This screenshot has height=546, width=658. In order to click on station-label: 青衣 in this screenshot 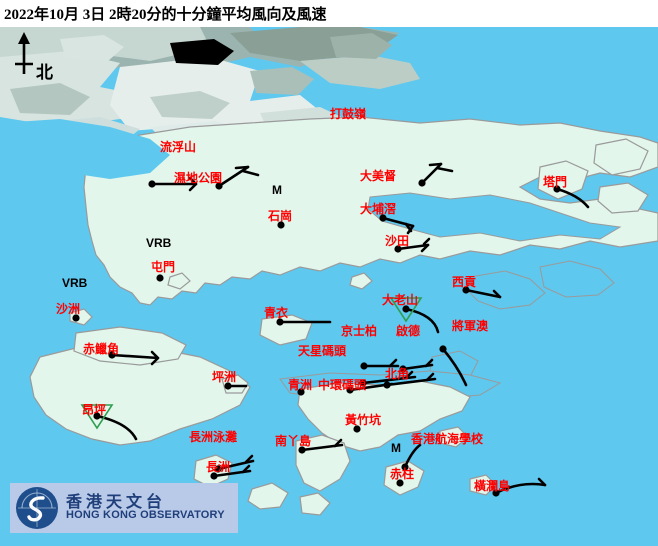, I will do `click(276, 313)`.